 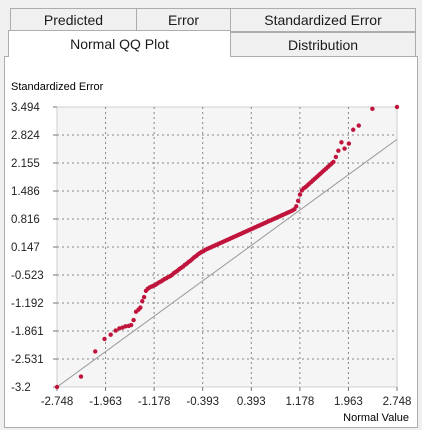 What do you see at coordinates (154, 402) in the screenshot?
I see `x-tick-label: -1.178` at bounding box center [154, 402].